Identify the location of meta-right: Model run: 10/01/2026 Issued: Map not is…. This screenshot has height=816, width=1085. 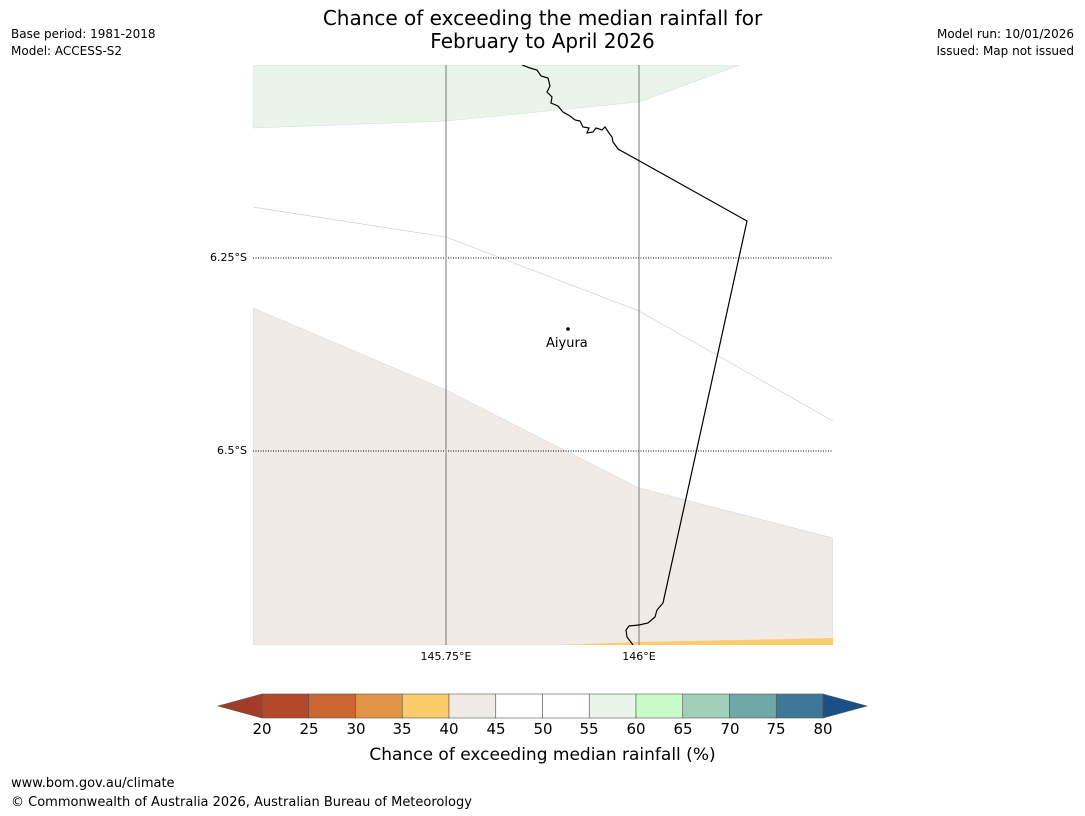
(1005, 43).